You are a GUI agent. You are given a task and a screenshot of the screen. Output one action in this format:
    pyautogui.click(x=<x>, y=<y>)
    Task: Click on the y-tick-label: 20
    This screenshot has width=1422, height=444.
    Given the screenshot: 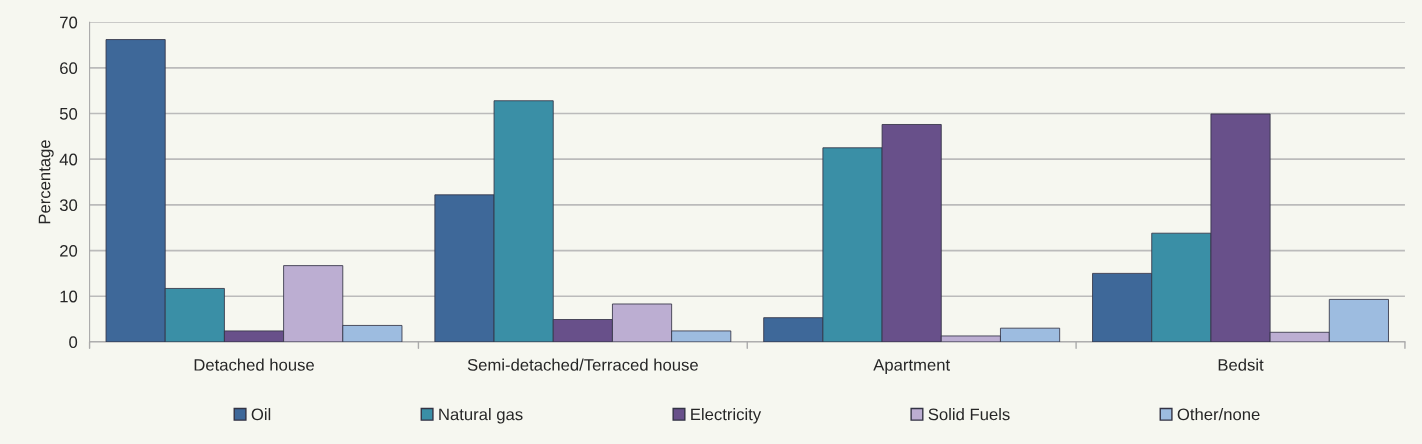 What is the action you would take?
    pyautogui.click(x=69, y=250)
    